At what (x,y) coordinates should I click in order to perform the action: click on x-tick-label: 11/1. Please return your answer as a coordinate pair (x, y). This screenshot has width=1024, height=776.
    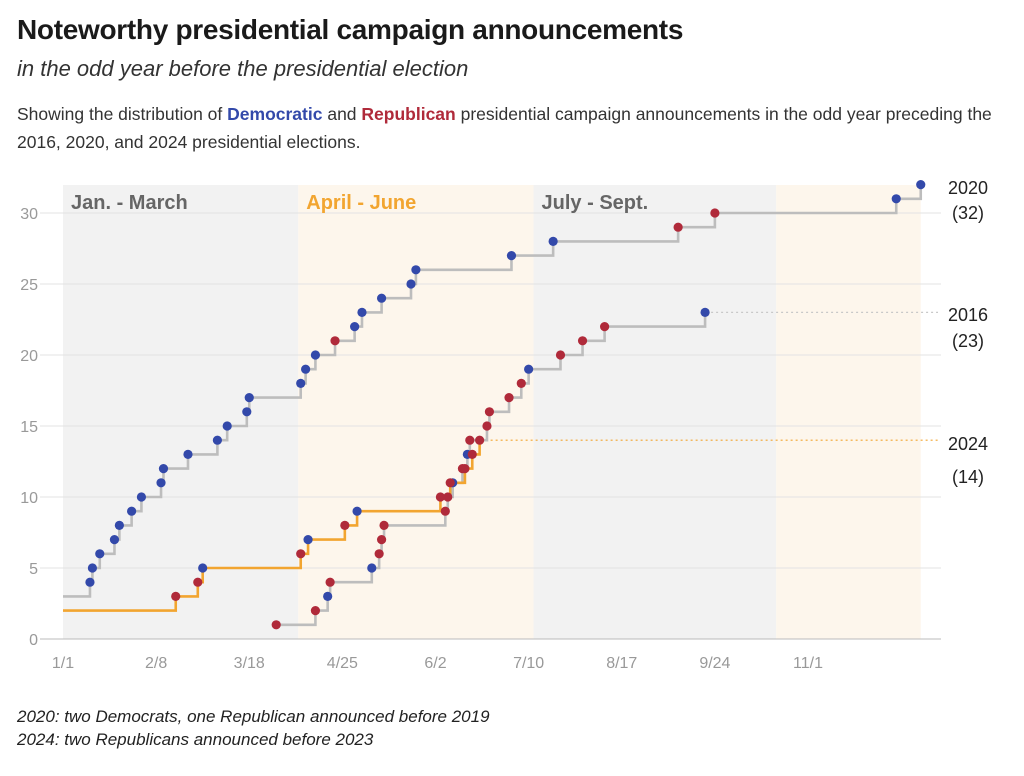
    Looking at the image, I should click on (808, 663).